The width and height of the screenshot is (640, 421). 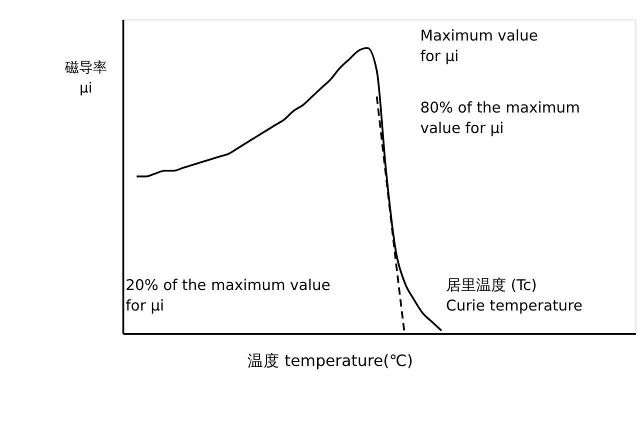 I want to click on annotation: 居里温度 (Tc) Curie temperature, so click(x=514, y=295).